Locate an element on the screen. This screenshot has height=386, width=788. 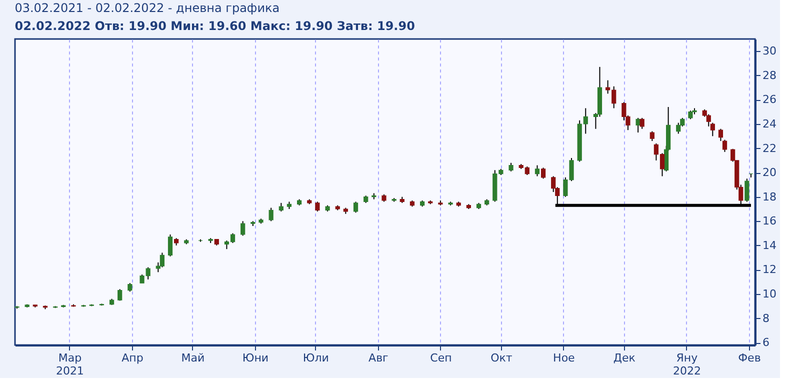
x-tick-label: Юли is located at coordinates (315, 358).